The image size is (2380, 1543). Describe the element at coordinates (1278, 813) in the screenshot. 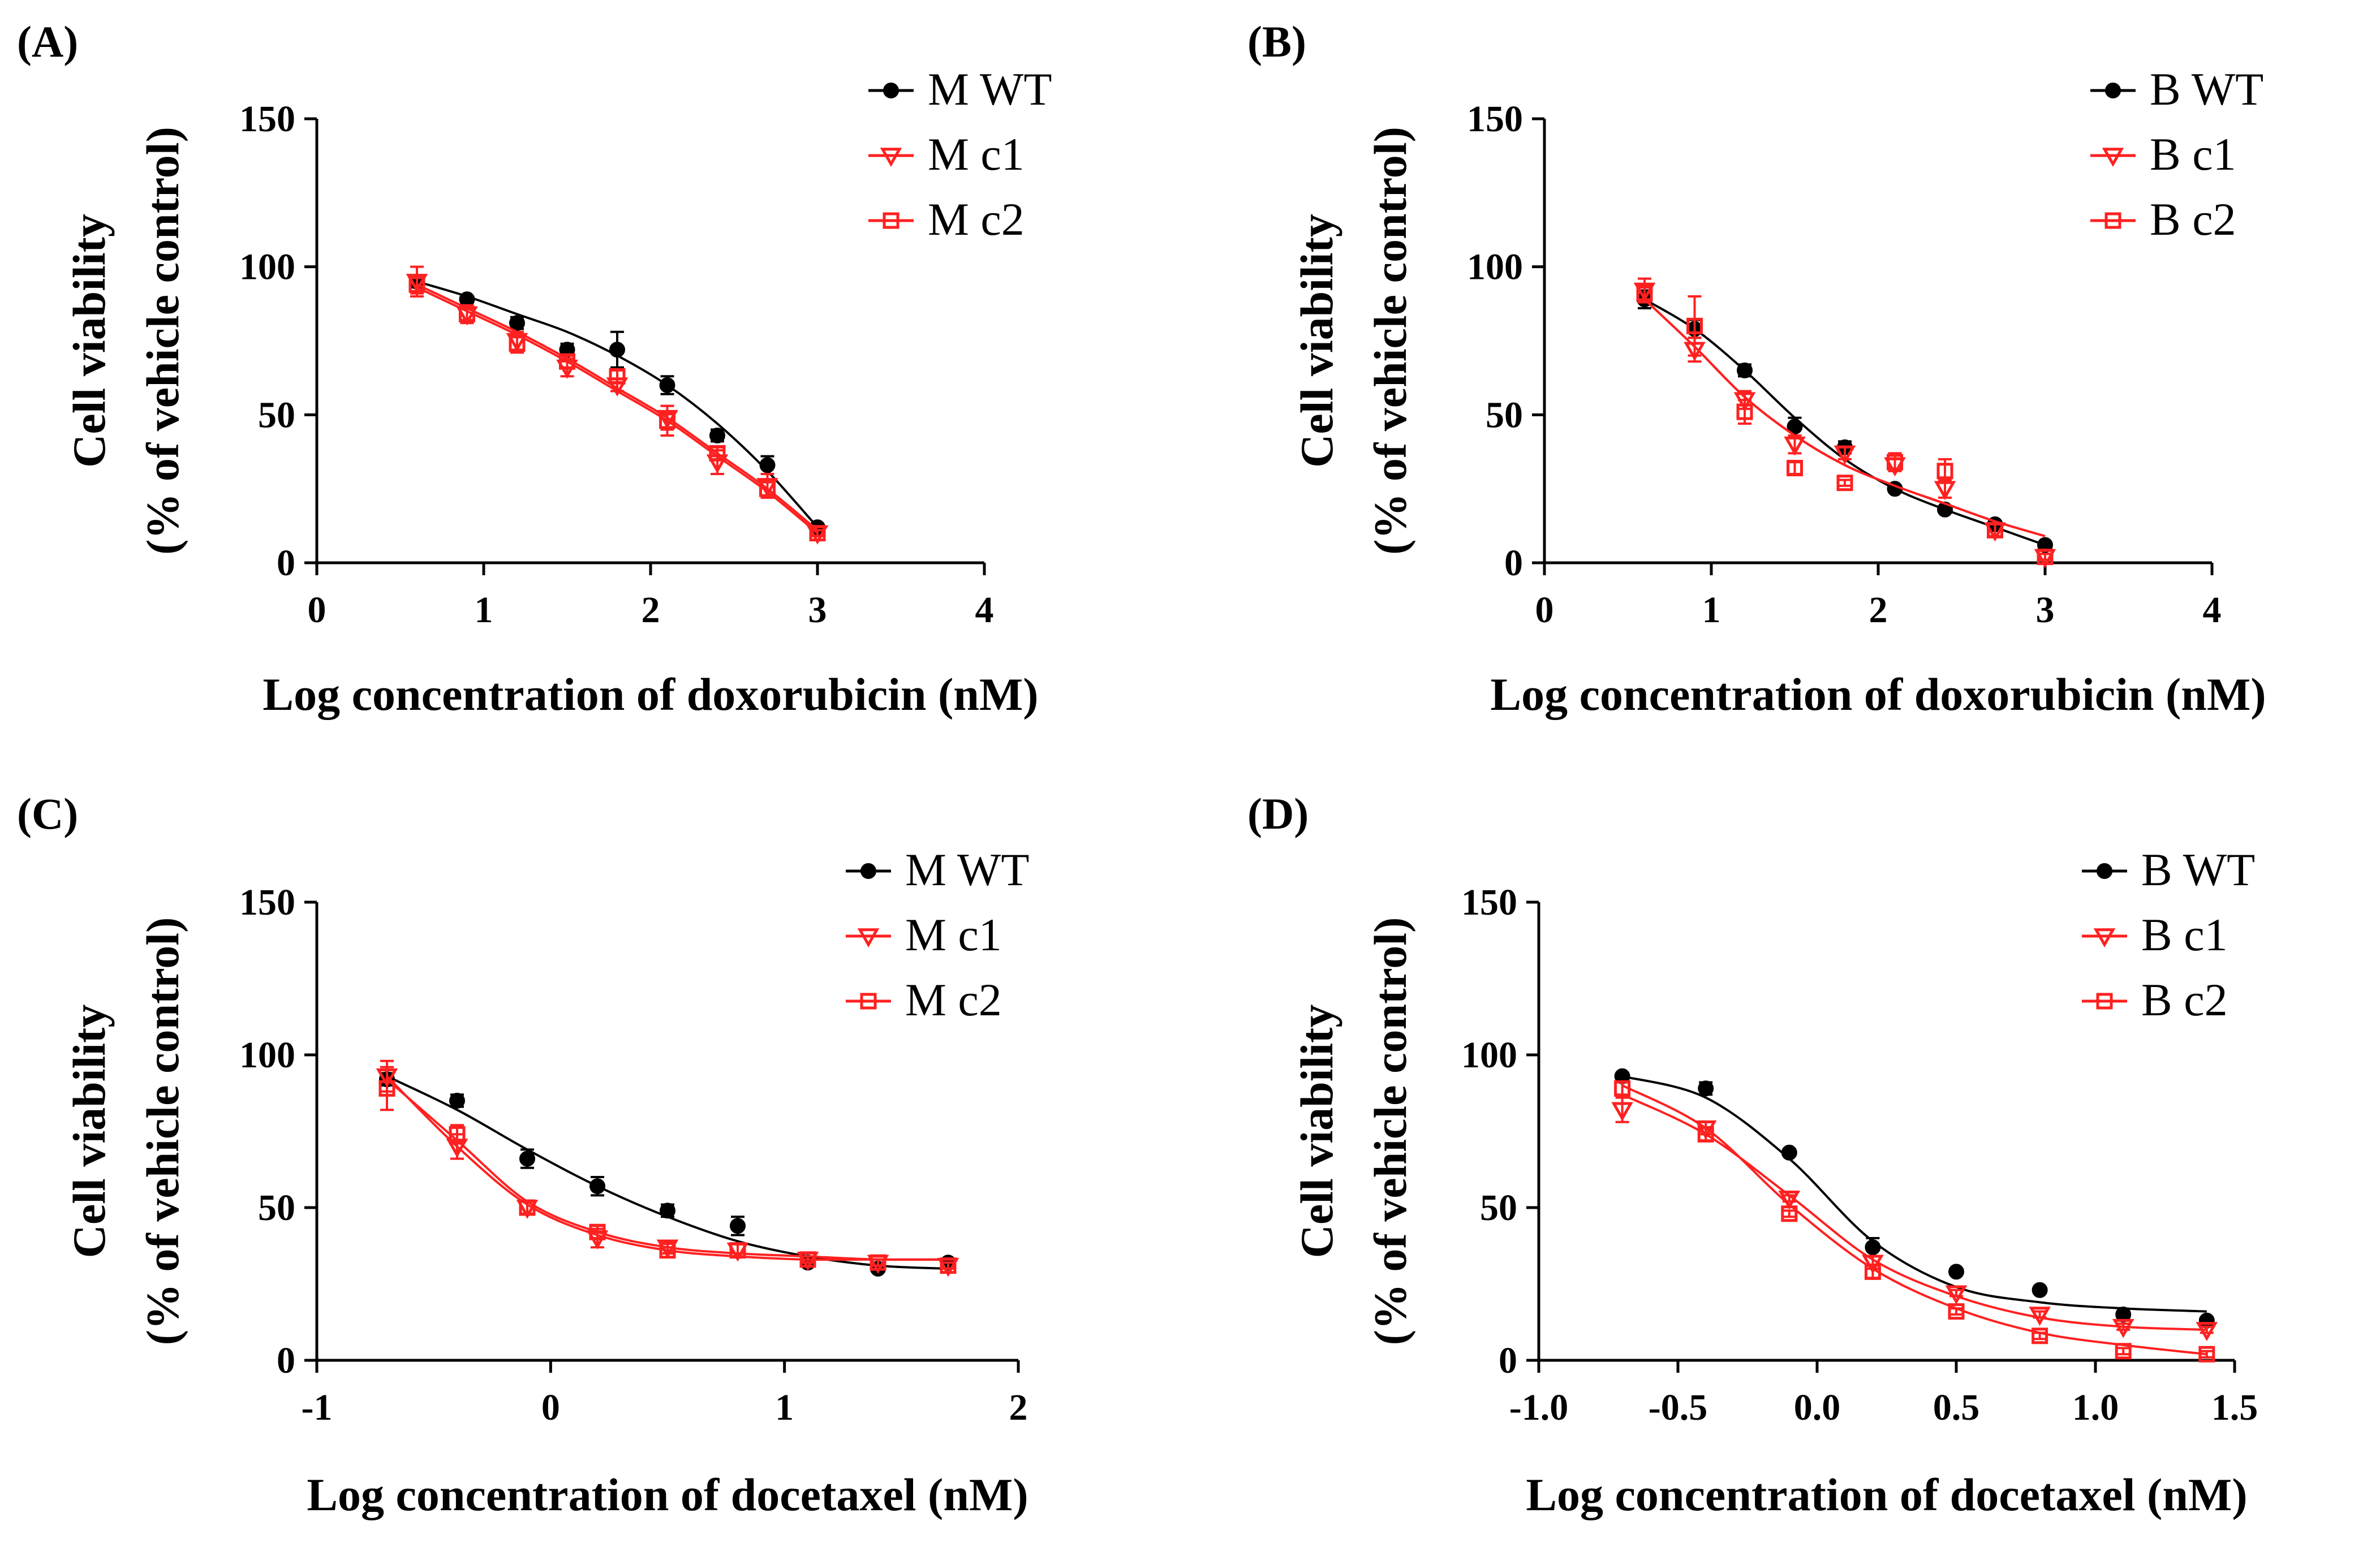

I see `panel-label: (D)` at that location.